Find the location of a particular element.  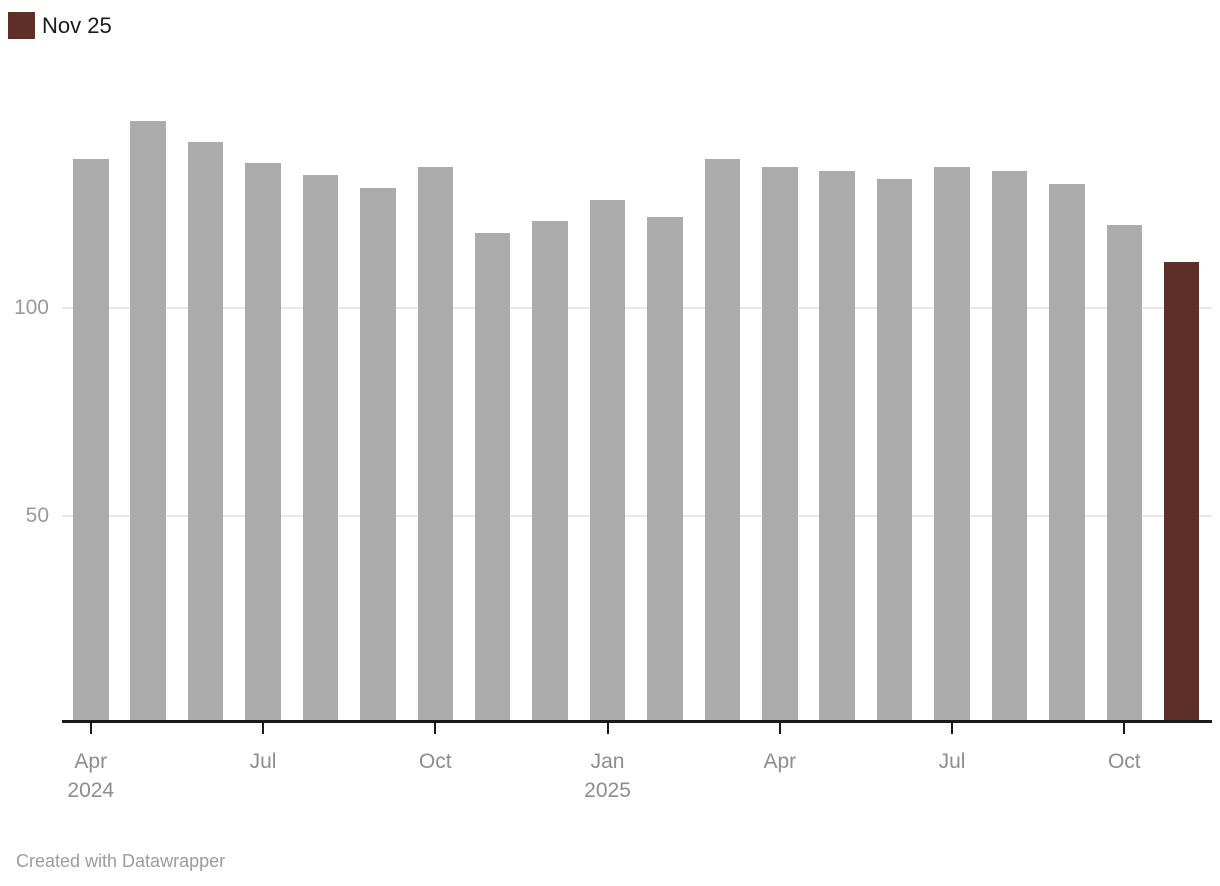

x-axis-tick-label: Apr is located at coordinates (780, 761).